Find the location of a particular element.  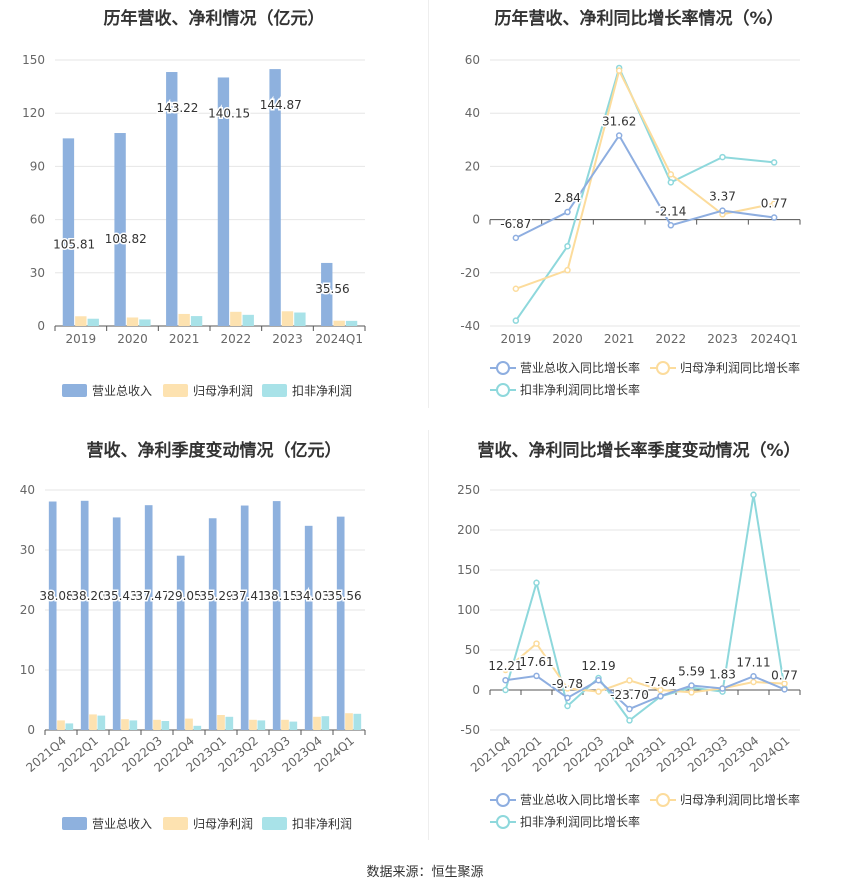

data-label: 34.03 is located at coordinates (312, 596).